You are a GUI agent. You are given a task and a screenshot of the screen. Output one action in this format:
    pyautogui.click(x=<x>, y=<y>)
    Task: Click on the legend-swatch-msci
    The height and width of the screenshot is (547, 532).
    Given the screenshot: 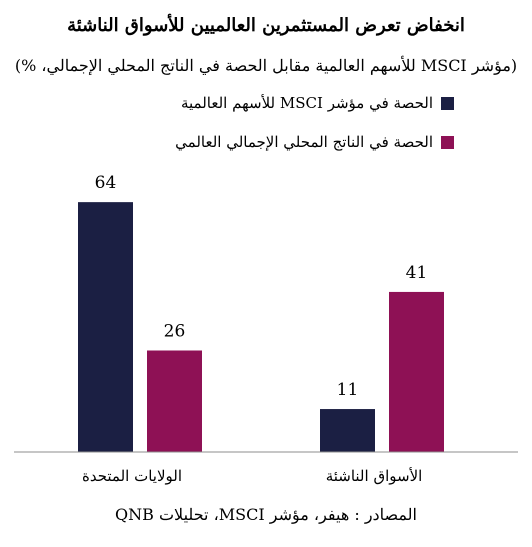 What is the action you would take?
    pyautogui.click(x=447, y=103)
    